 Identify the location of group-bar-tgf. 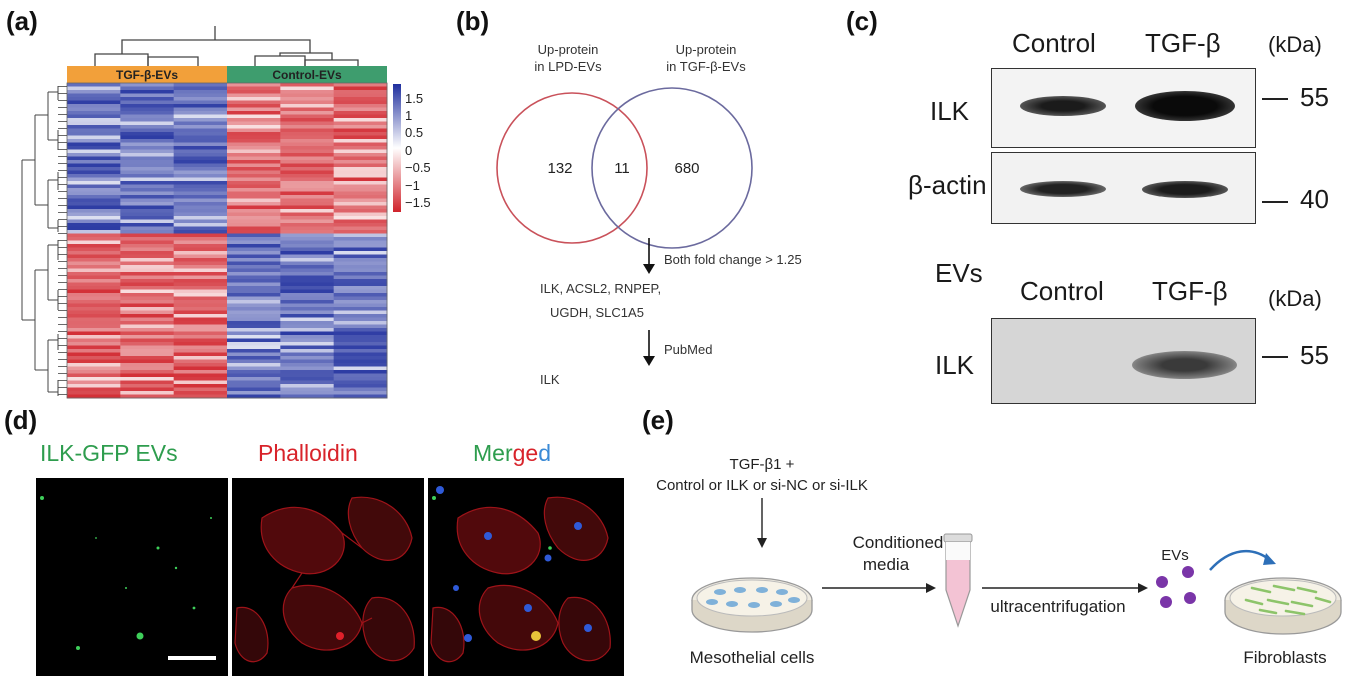
(147, 74).